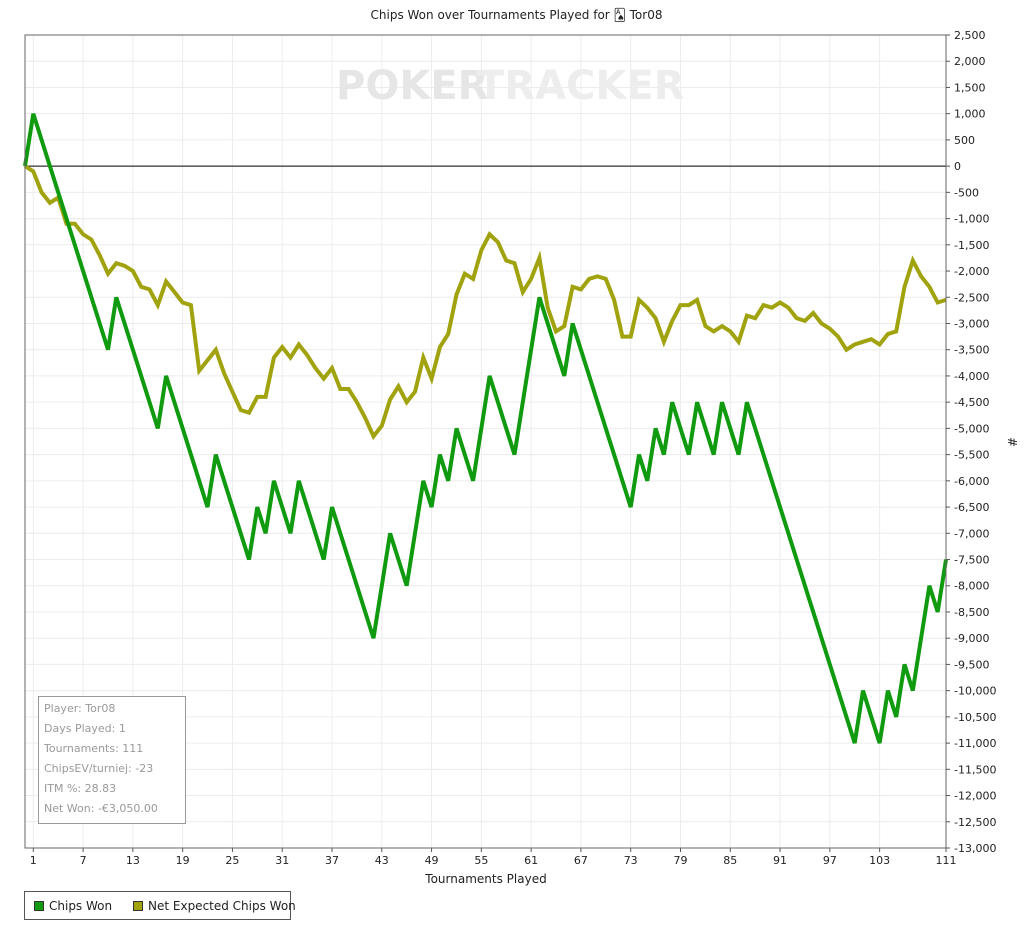 The image size is (1033, 931). What do you see at coordinates (946, 860) in the screenshot?
I see `x-tick-label: 111` at bounding box center [946, 860].